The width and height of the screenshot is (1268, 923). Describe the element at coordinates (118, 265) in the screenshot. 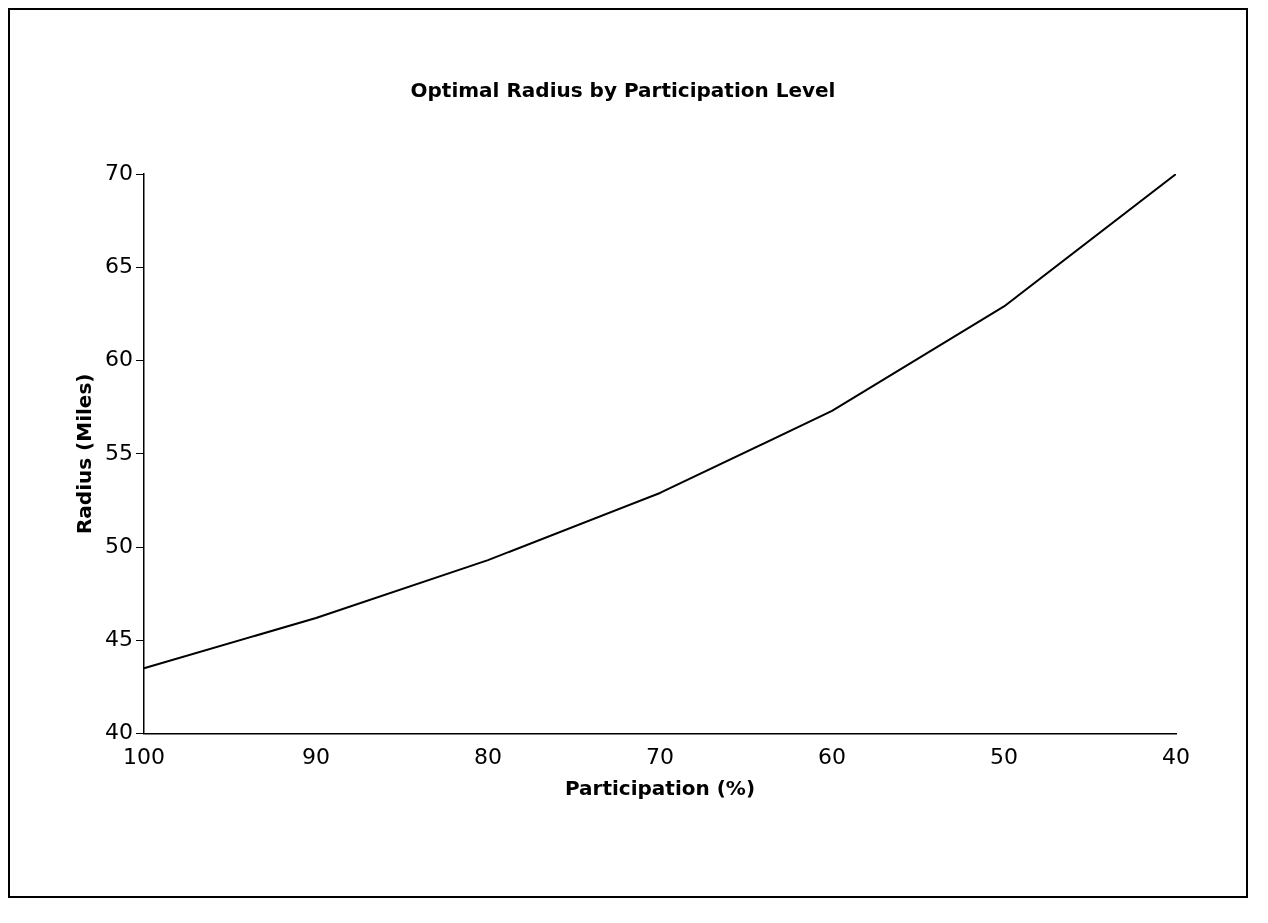

I see `y-tick-label: 65` at that location.